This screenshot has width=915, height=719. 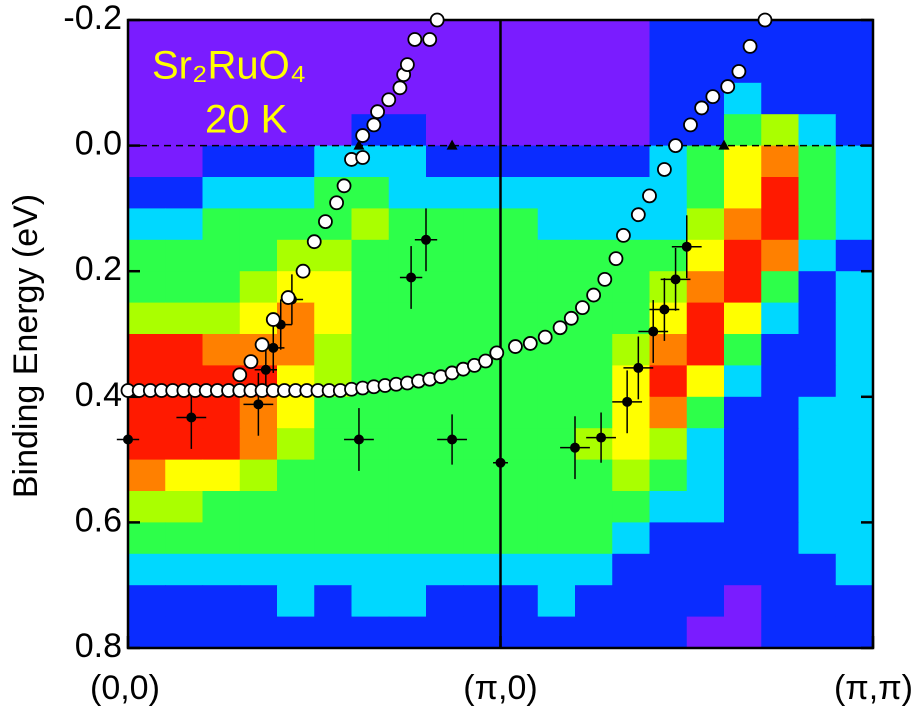 I want to click on x-tick-label: (0,0), so click(x=125, y=688).